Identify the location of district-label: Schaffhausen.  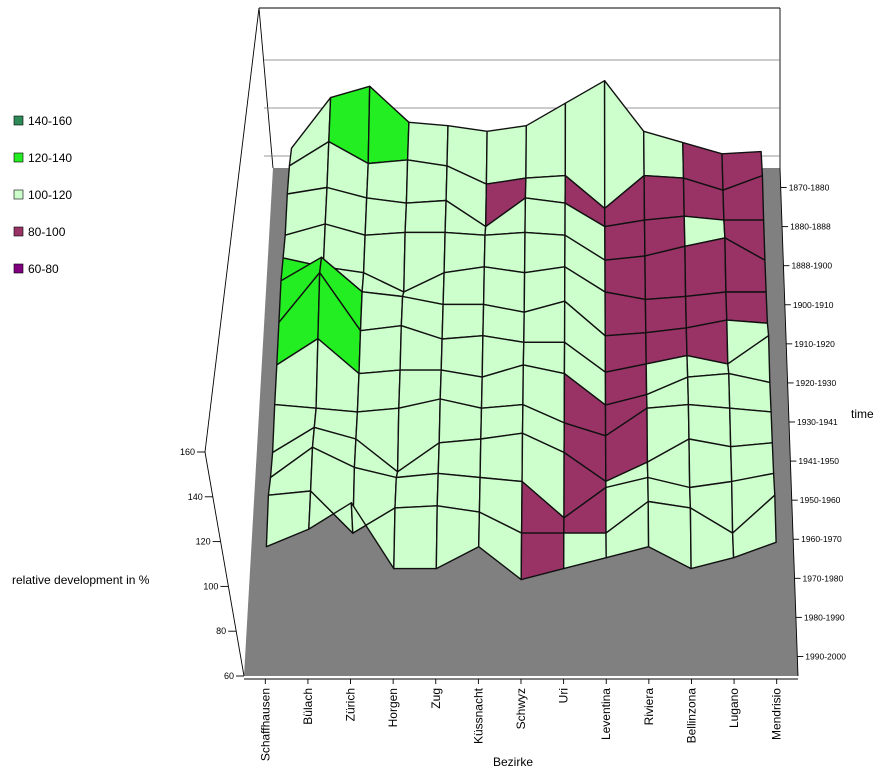
(265, 724).